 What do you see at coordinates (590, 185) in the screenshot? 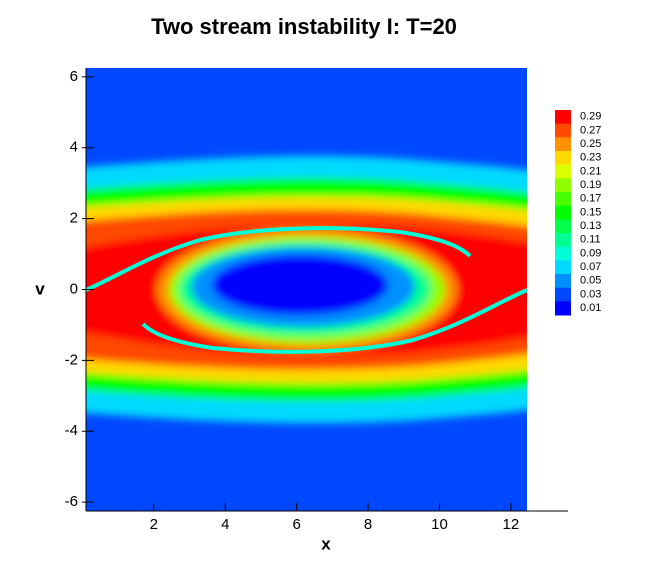
I see `colorbar-label: 0.19` at bounding box center [590, 185].